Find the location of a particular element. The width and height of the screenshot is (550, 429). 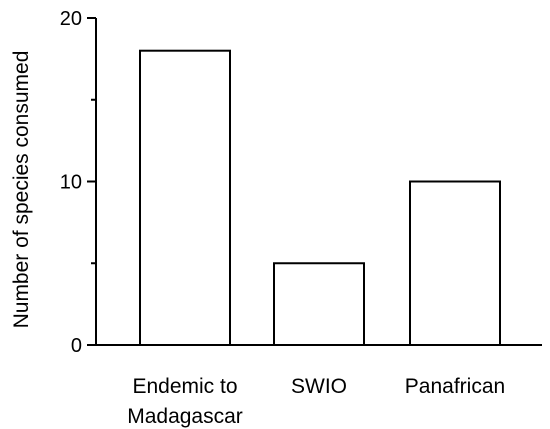

category-labels: Endemic to Madagascar SWIO Panafrican is located at coordinates (316, 401).